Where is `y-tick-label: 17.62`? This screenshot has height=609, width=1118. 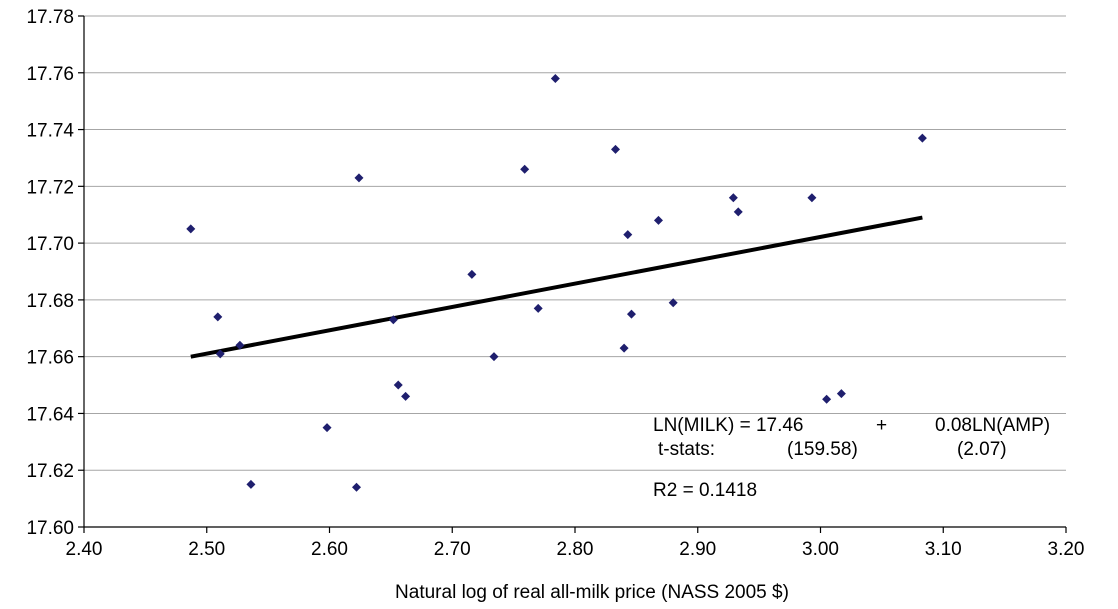 y-tick-label: 17.62 is located at coordinates (50, 471).